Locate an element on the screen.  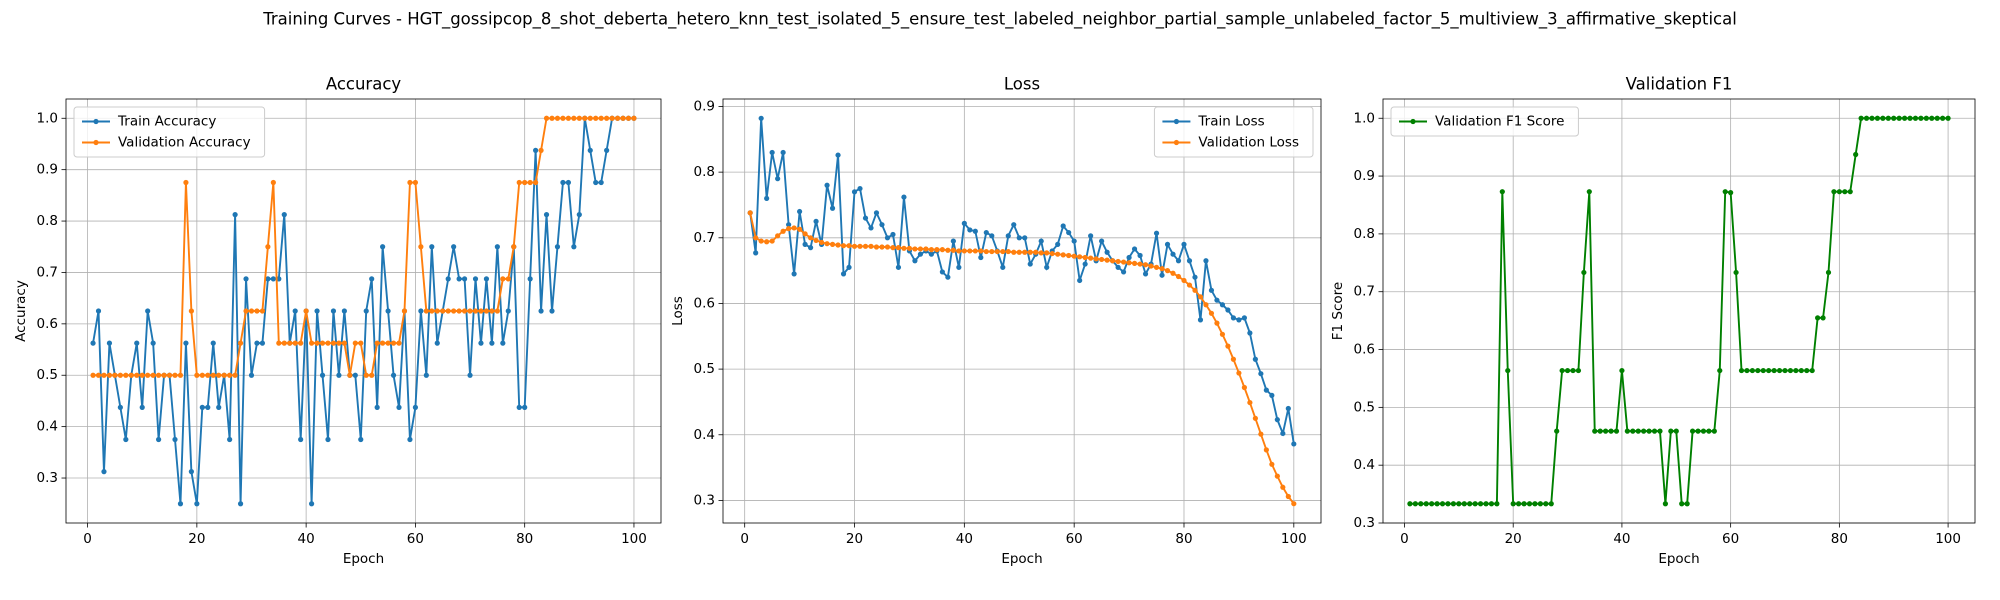
y-tick-label: 0.9 is located at coordinates (1364, 176).